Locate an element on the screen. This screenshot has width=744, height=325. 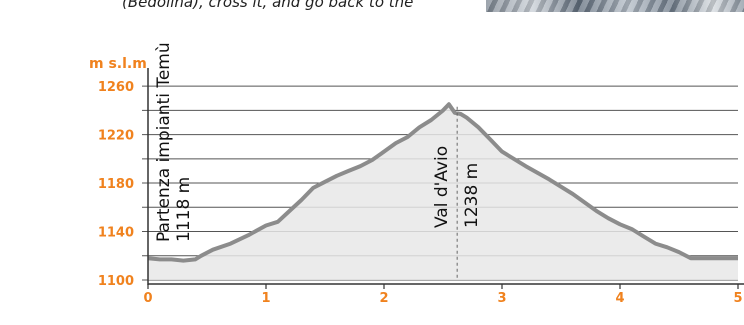
landscape-photo is located at coordinates (615, 6).